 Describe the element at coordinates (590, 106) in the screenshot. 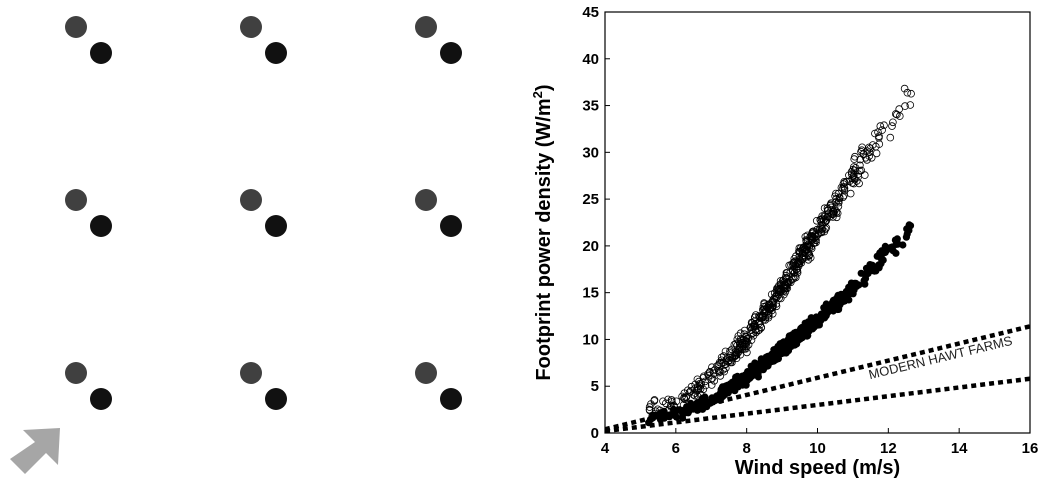

I see `y-tick-label: 35` at that location.